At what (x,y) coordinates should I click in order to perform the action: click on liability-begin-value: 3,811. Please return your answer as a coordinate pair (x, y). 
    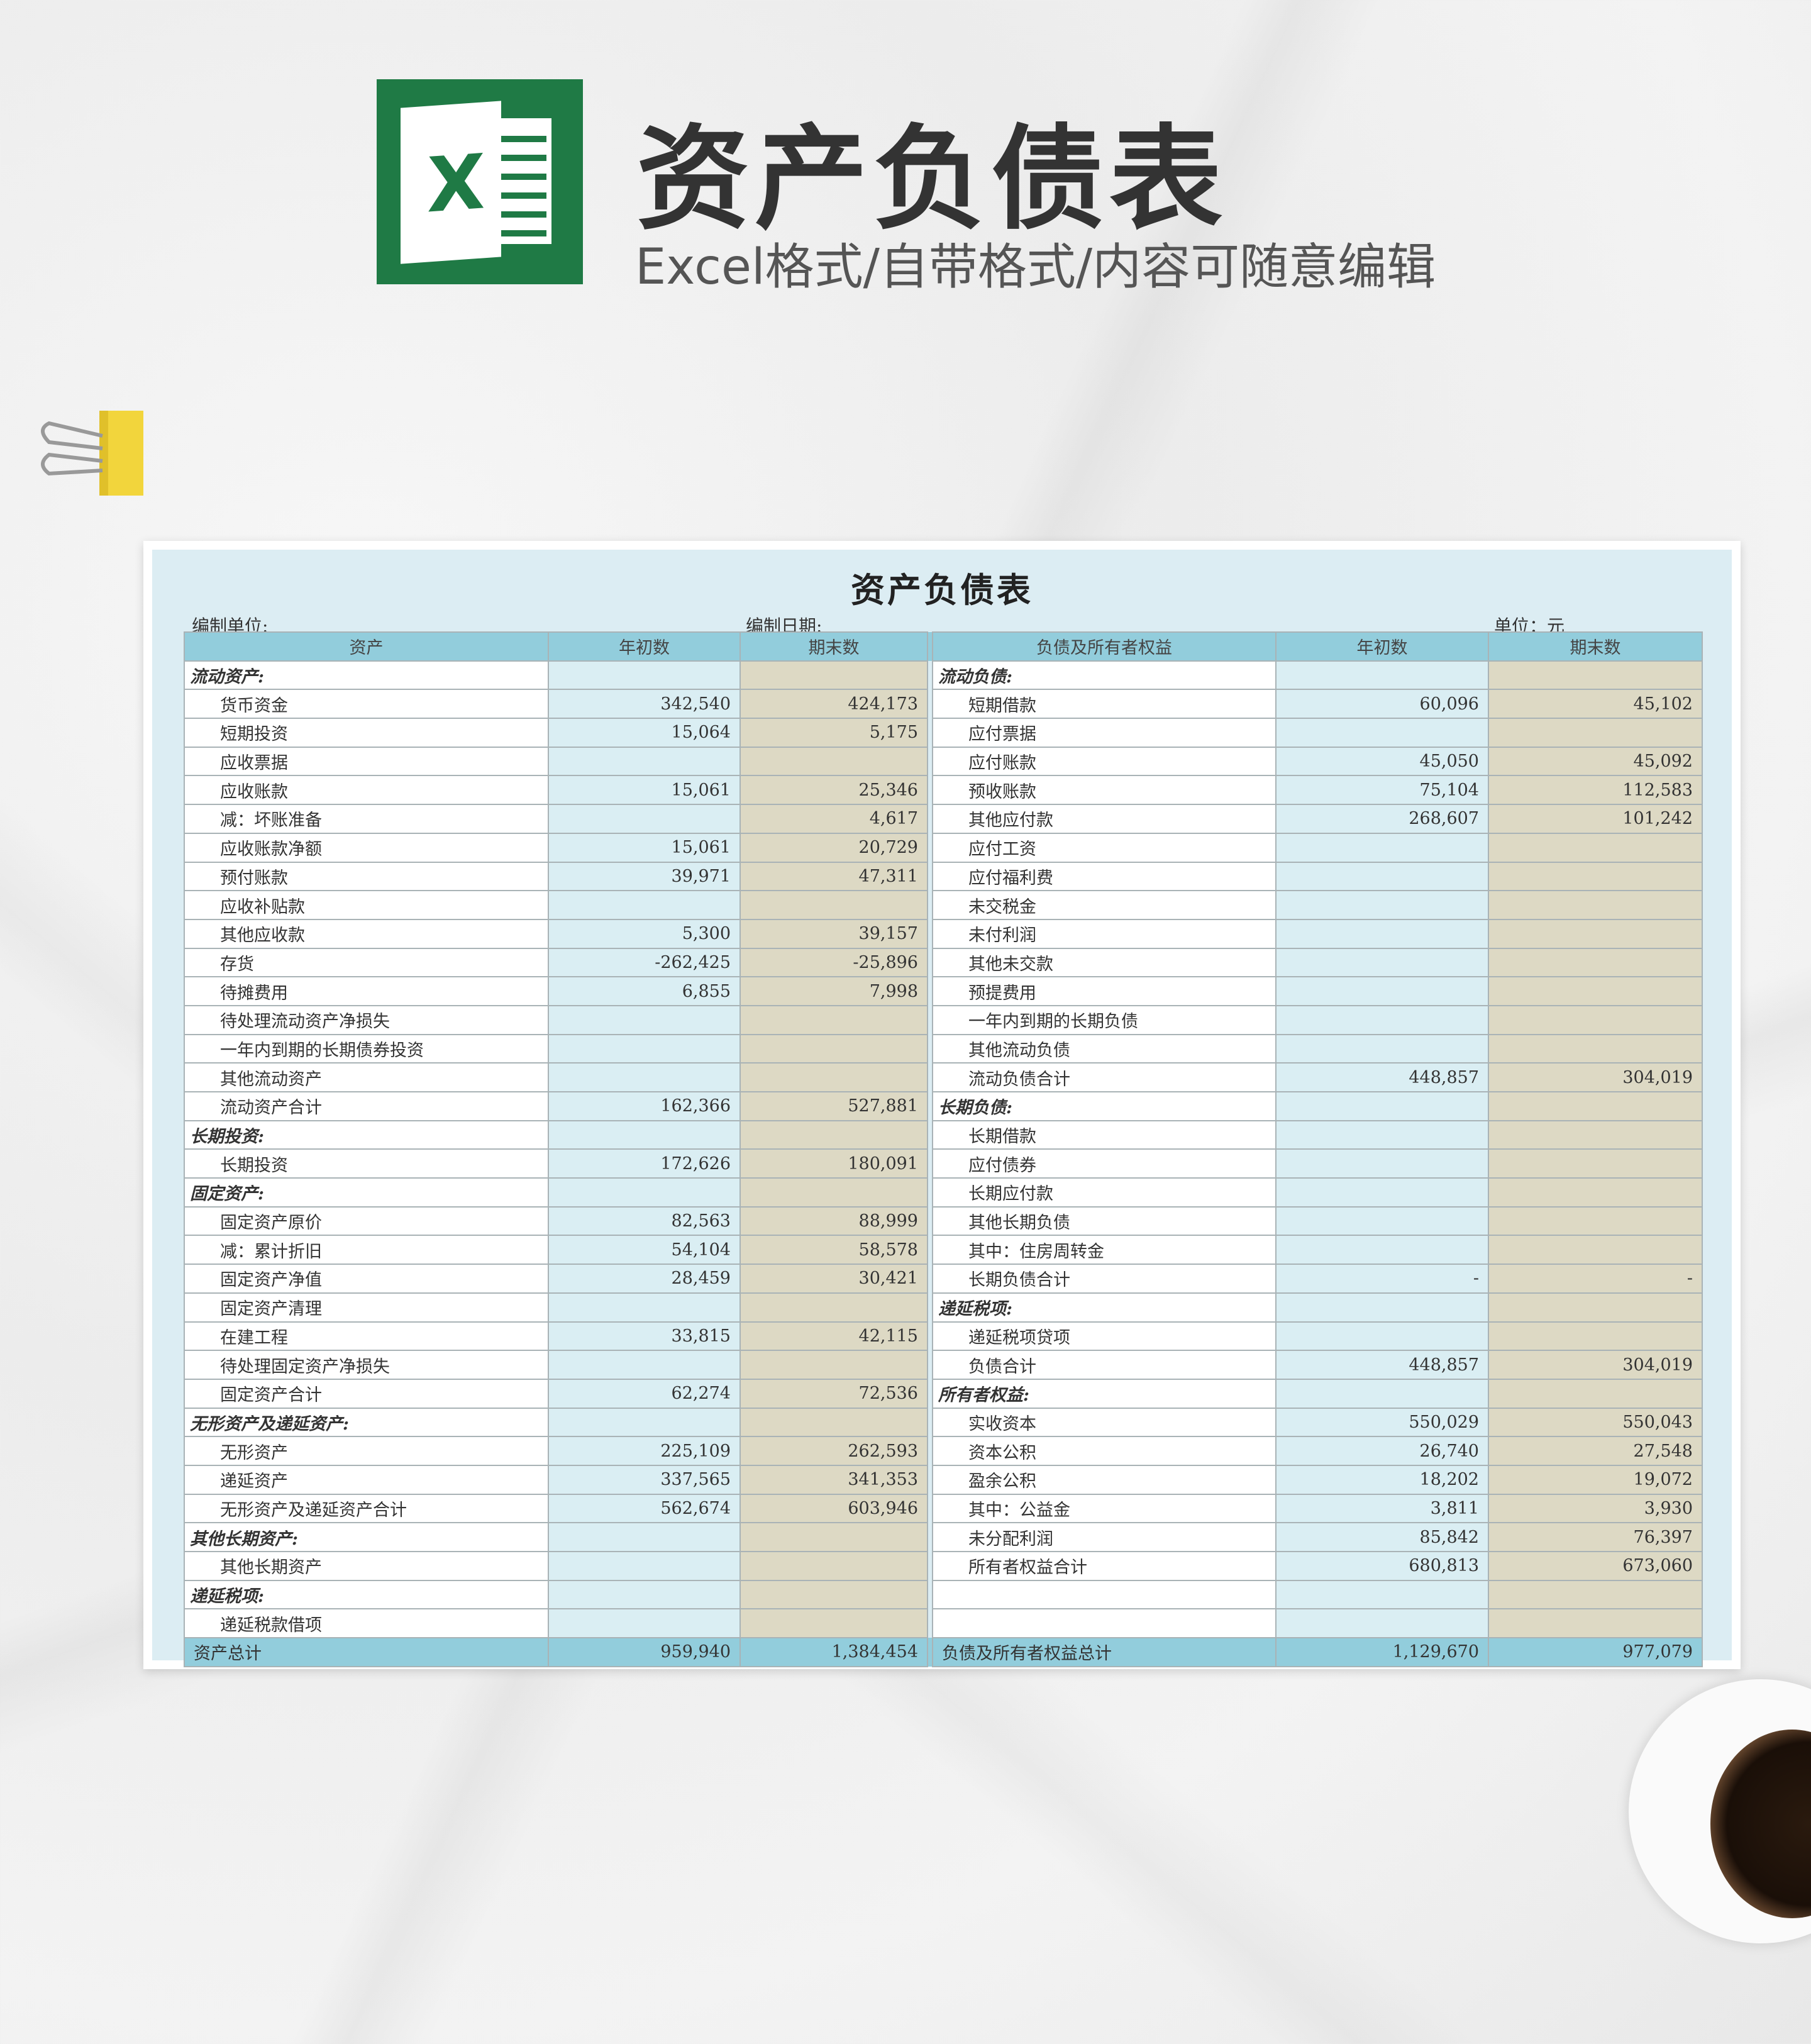
    Looking at the image, I should click on (1382, 1509).